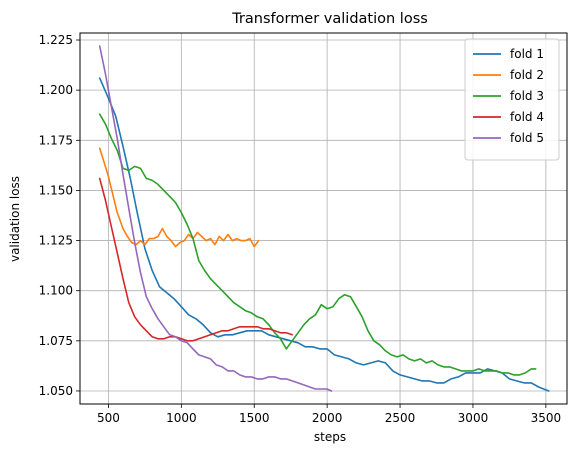 The width and height of the screenshot is (584, 455). Describe the element at coordinates (56, 391) in the screenshot. I see `y-tick-label: 1.050` at that location.